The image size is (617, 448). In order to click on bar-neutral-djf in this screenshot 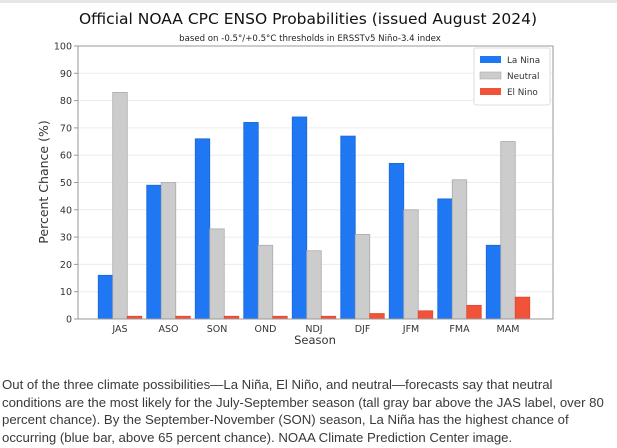, I will do `click(362, 276)`.